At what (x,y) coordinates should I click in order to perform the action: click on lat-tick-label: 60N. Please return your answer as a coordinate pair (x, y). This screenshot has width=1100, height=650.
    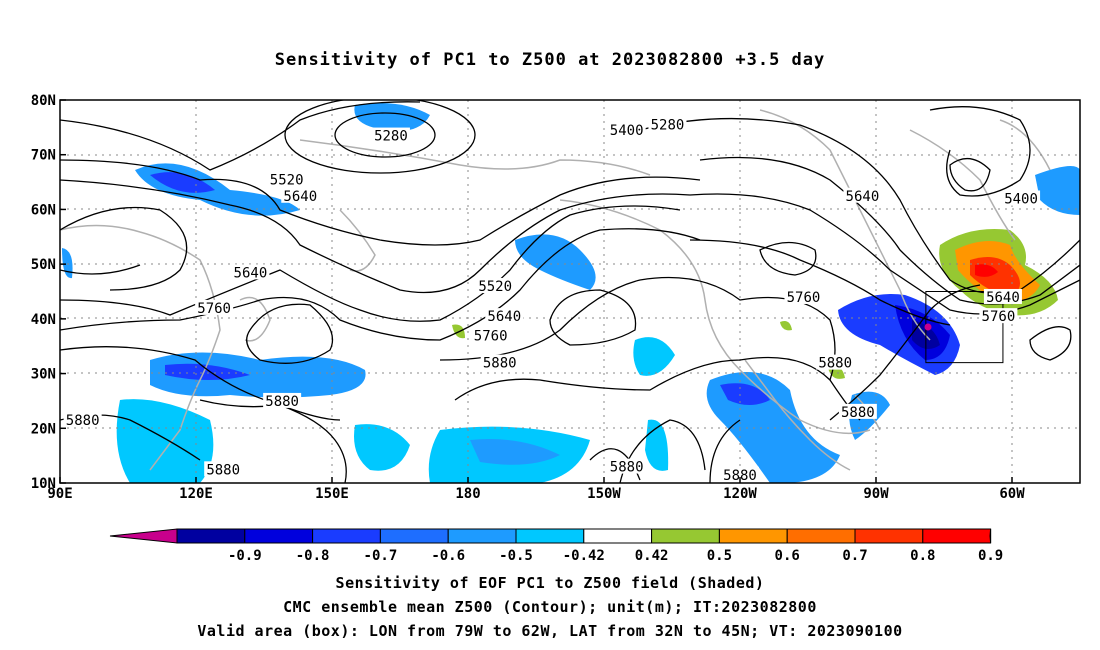
    Looking at the image, I should click on (43, 210).